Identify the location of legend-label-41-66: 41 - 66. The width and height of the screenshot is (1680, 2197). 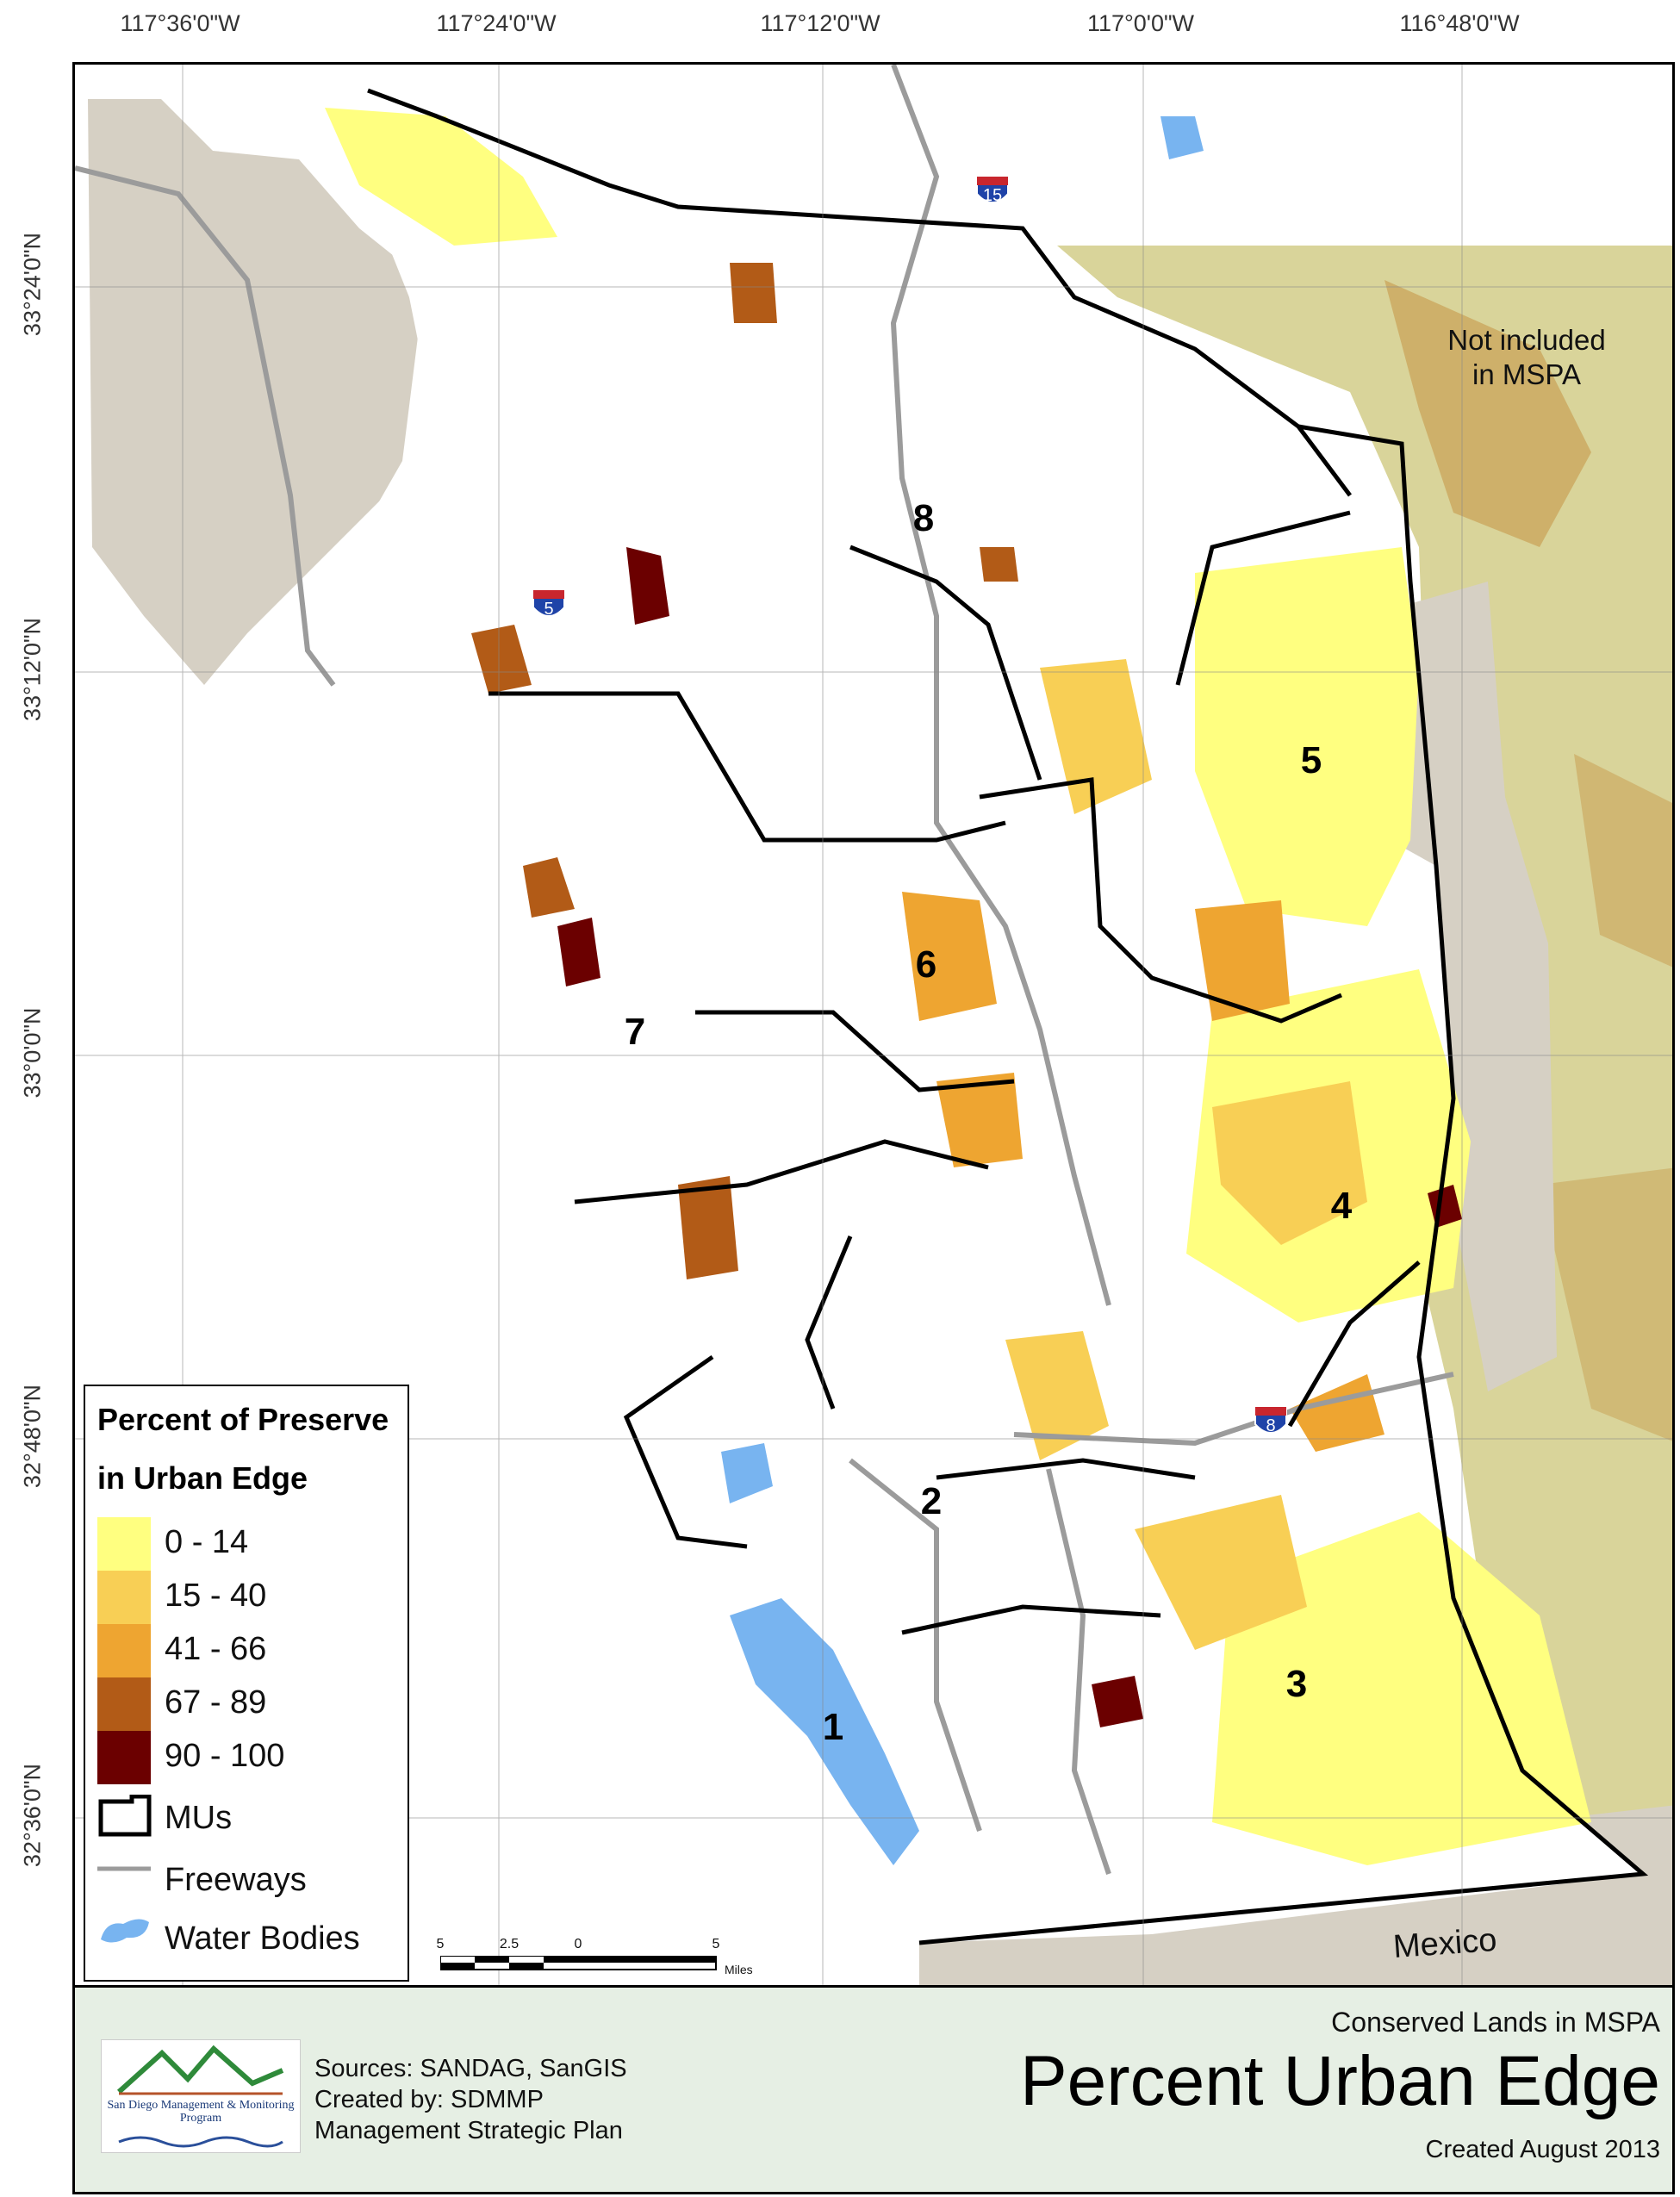
(216, 1649).